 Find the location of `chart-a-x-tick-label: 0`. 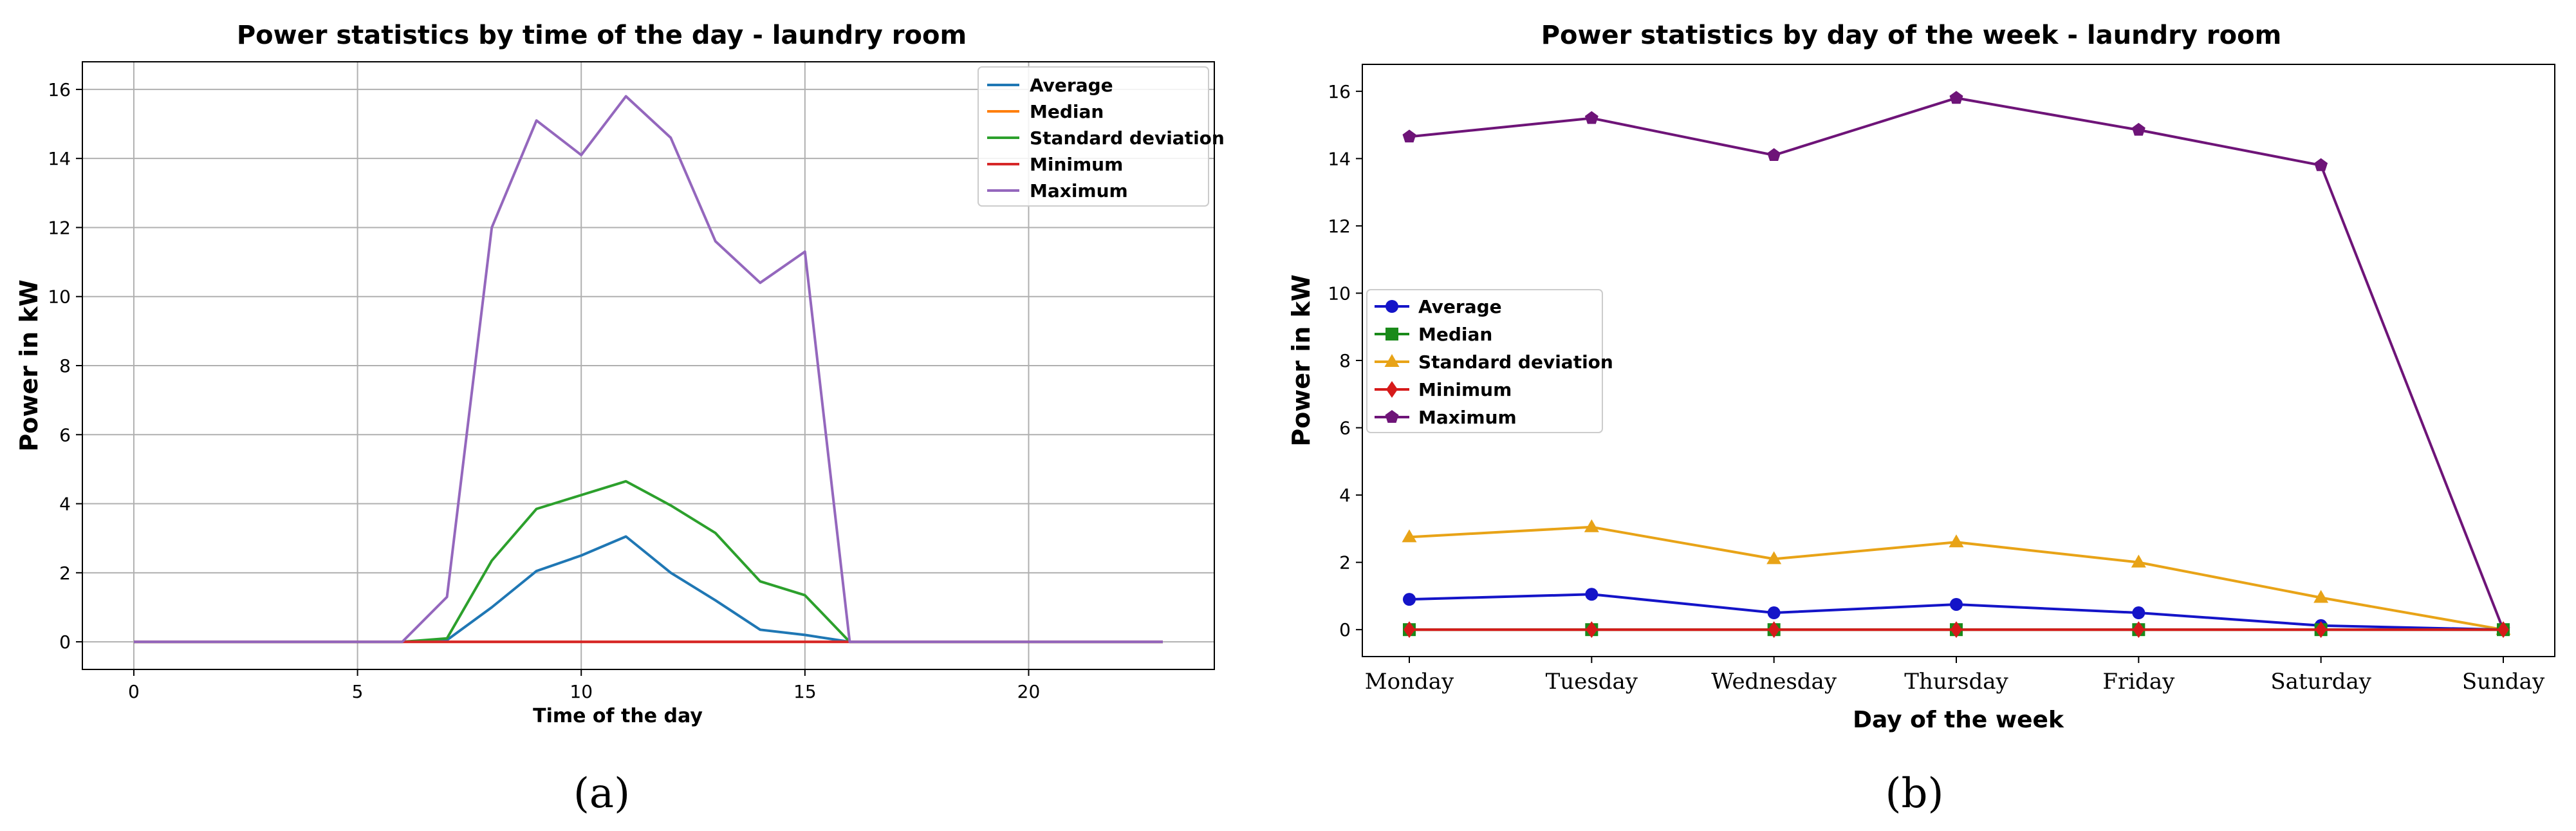

chart-a-x-tick-label: 0 is located at coordinates (134, 691).